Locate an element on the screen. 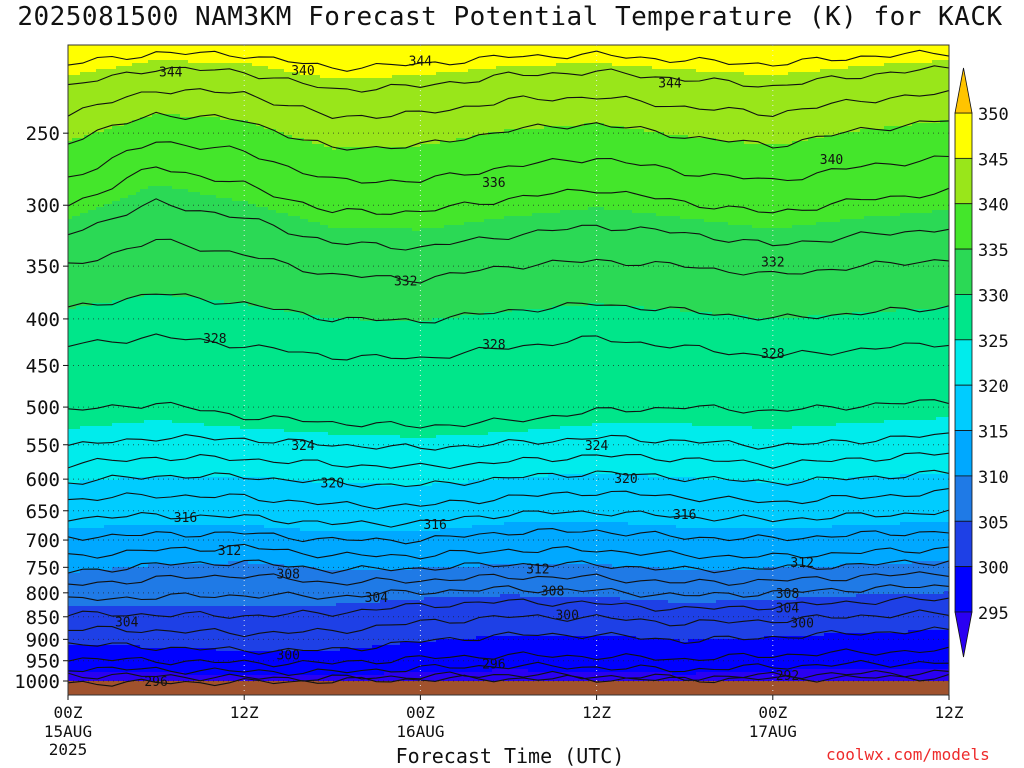 The width and height of the screenshot is (1024, 768). credit-link: coolwx.com/models is located at coordinates (908, 754).